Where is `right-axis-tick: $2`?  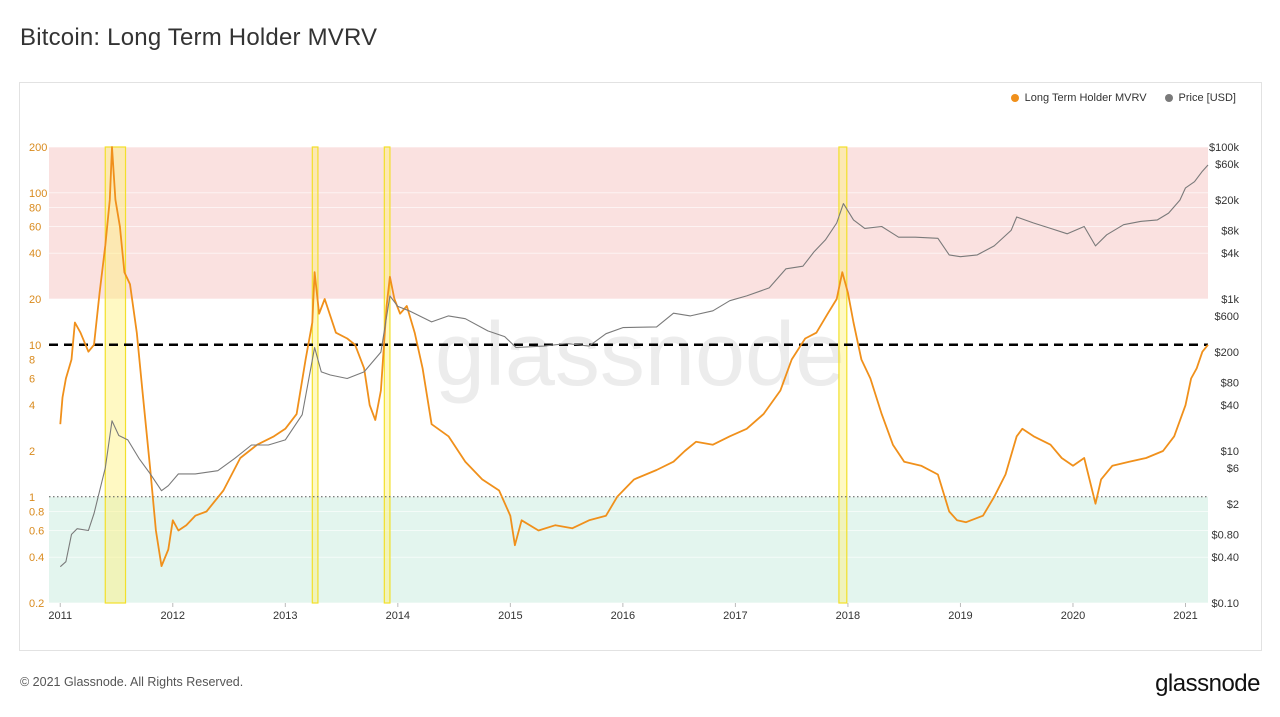
right-axis-tick: $2 is located at coordinates (1233, 505).